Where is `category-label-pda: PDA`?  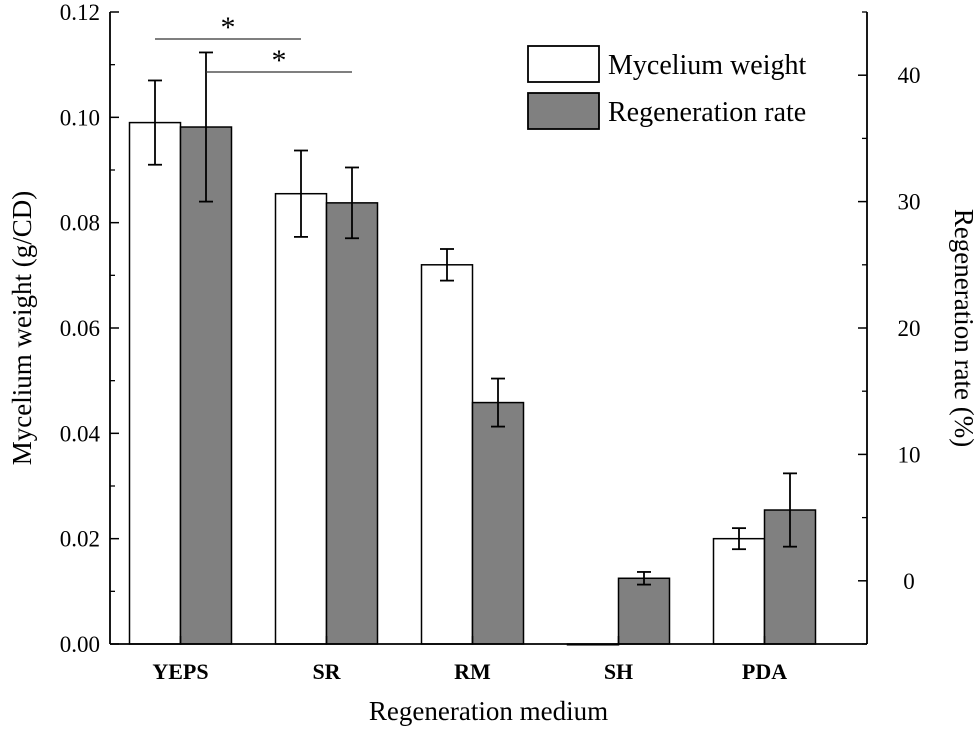 category-label-pda: PDA is located at coordinates (764, 671).